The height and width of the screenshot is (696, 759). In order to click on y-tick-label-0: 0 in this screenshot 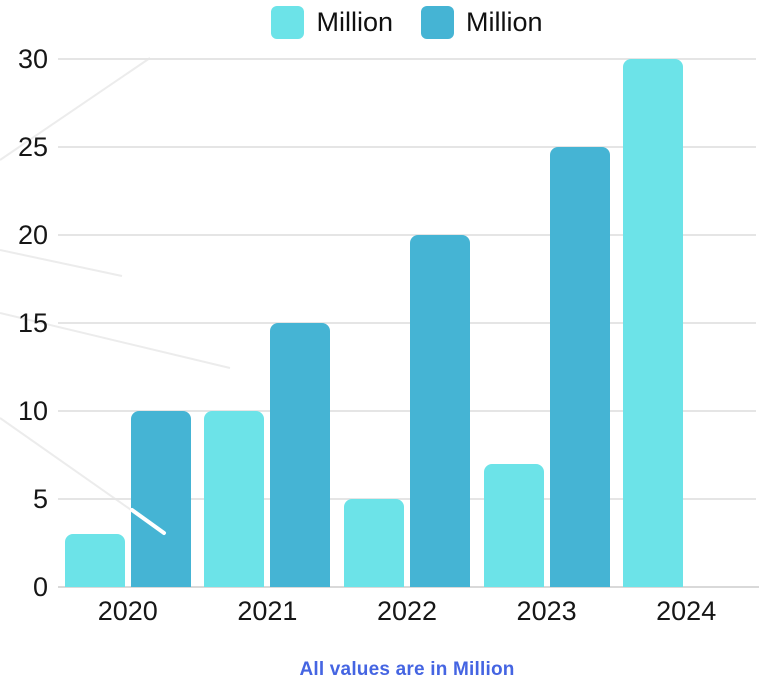, I will do `click(40, 587)`.